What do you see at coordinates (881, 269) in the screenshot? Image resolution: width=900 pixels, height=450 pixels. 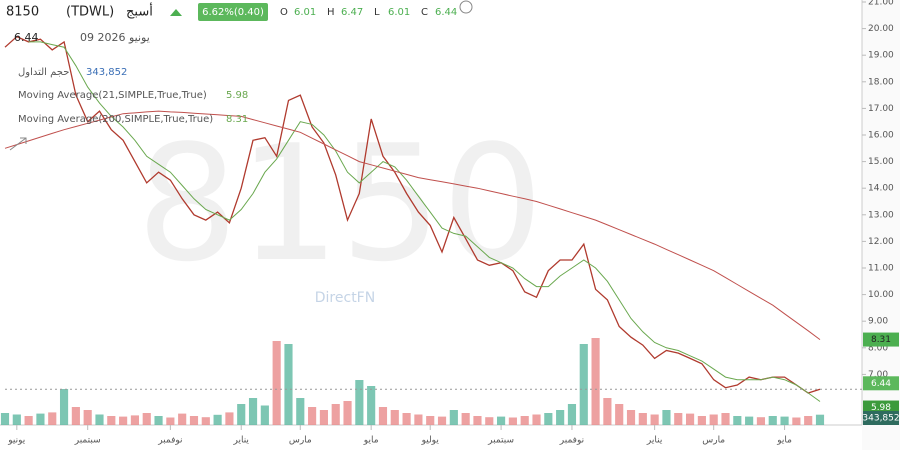 I see `y-tick-label: 11.00` at bounding box center [881, 269].